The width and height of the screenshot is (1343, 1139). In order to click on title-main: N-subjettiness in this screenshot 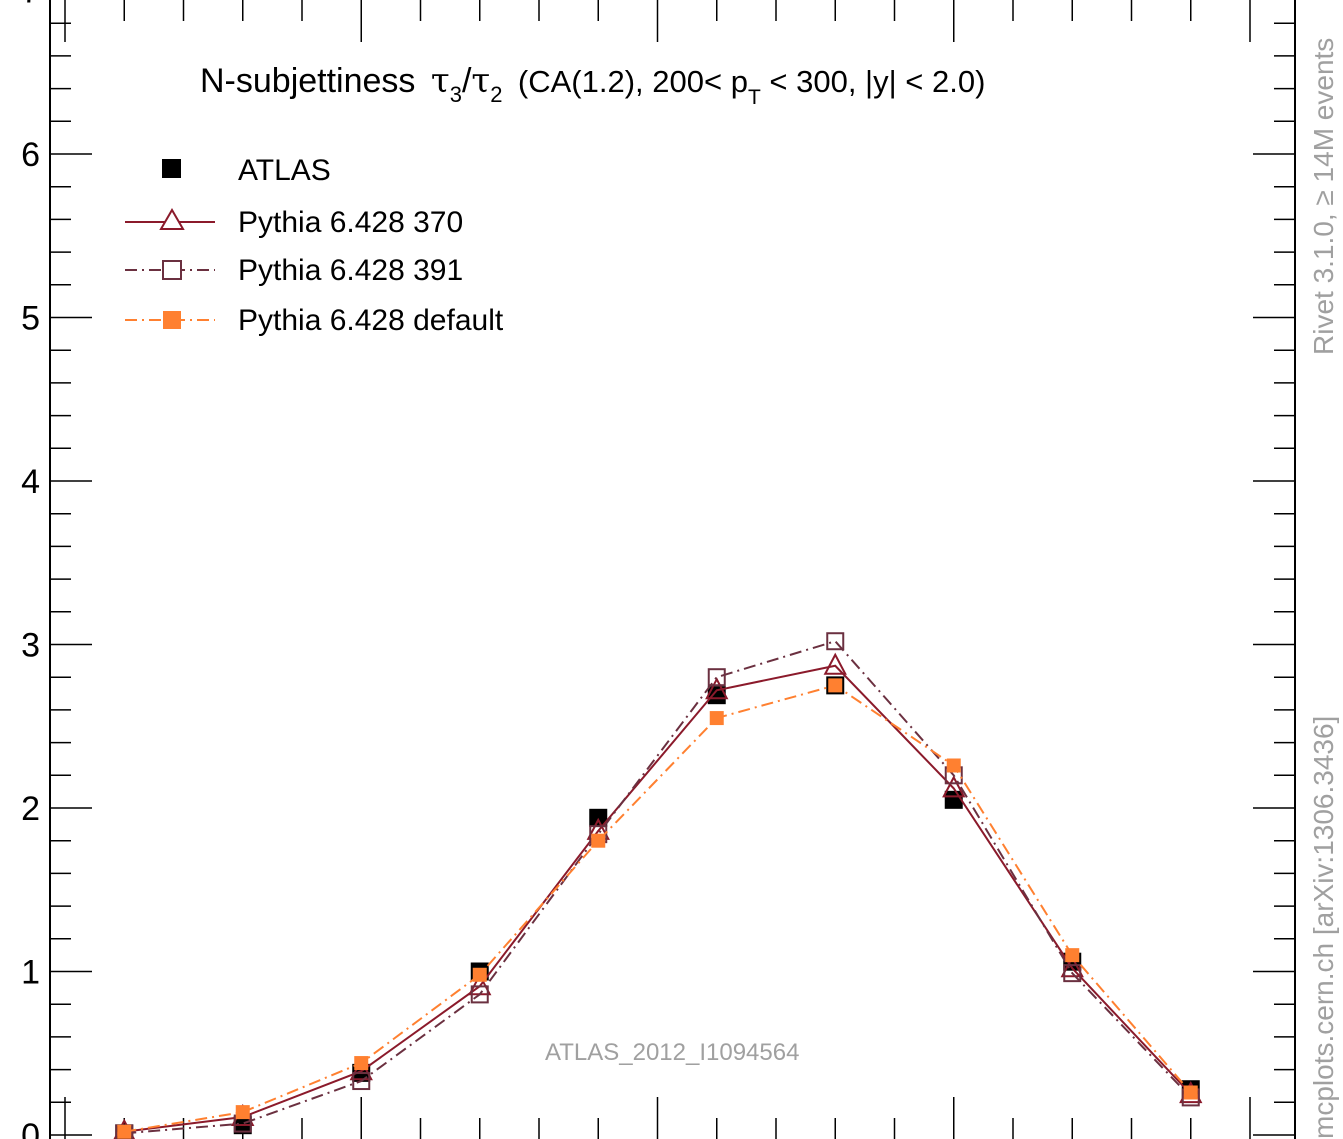, I will do `click(307, 81)`.